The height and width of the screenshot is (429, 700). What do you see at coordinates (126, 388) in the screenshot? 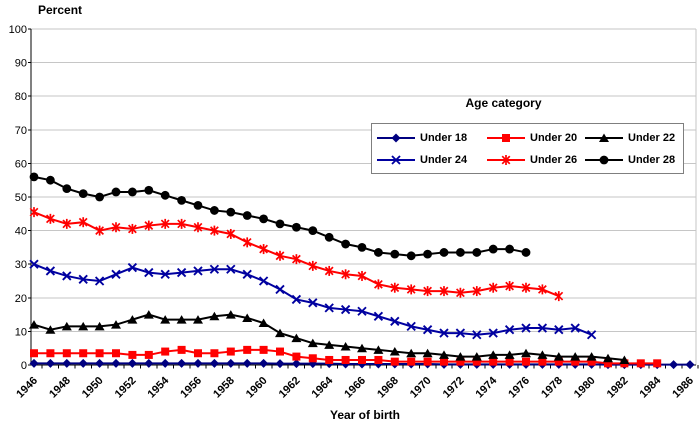
I see `svg-text: 1952` at bounding box center [126, 388].